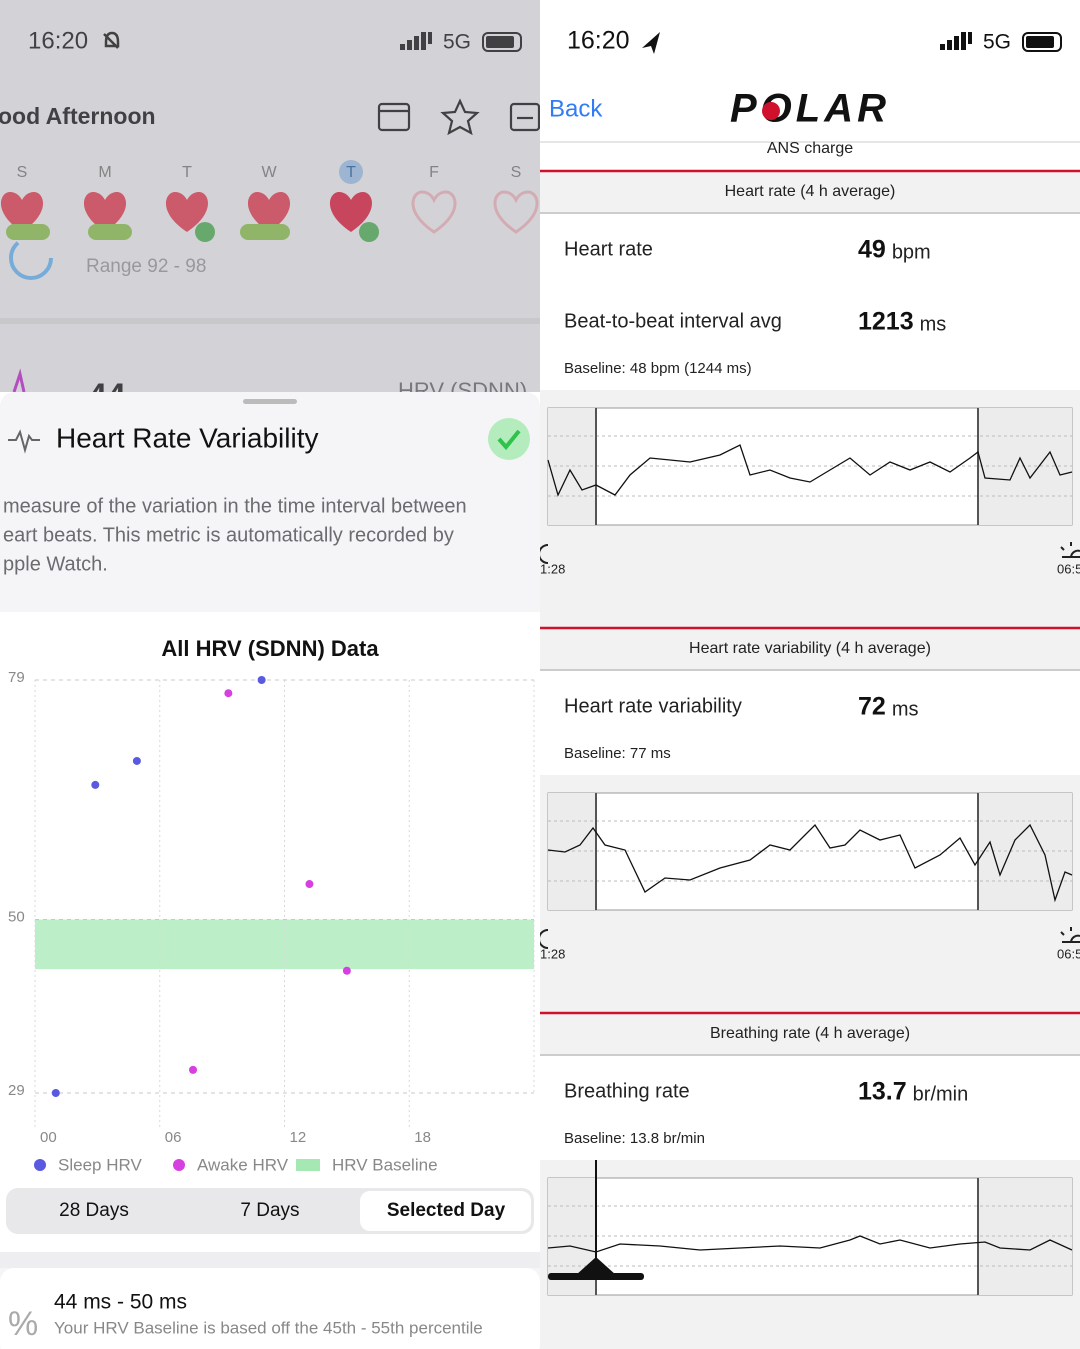 Image resolution: width=1080 pixels, height=1349 pixels. I want to click on check-badge, so click(509, 439).